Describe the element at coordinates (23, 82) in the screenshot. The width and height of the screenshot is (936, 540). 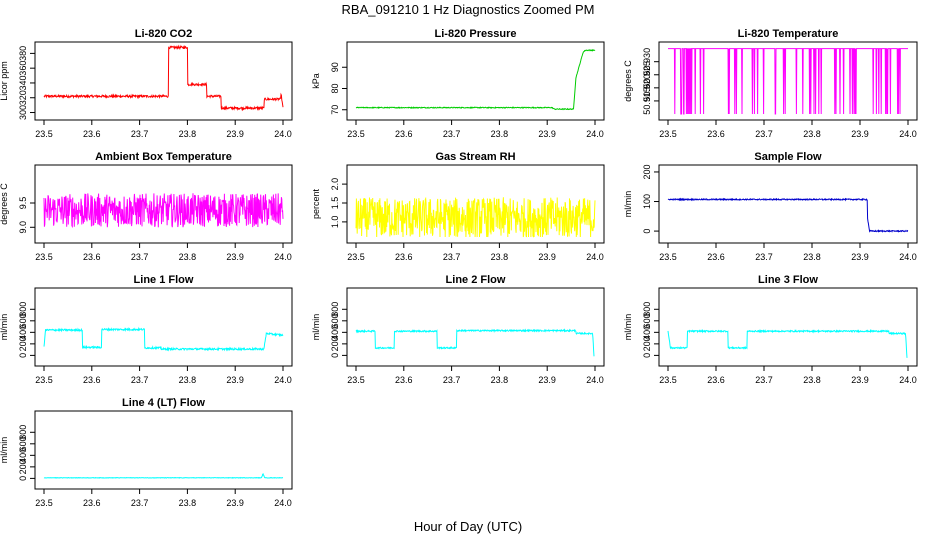
I see `y-tick-label: 340` at that location.